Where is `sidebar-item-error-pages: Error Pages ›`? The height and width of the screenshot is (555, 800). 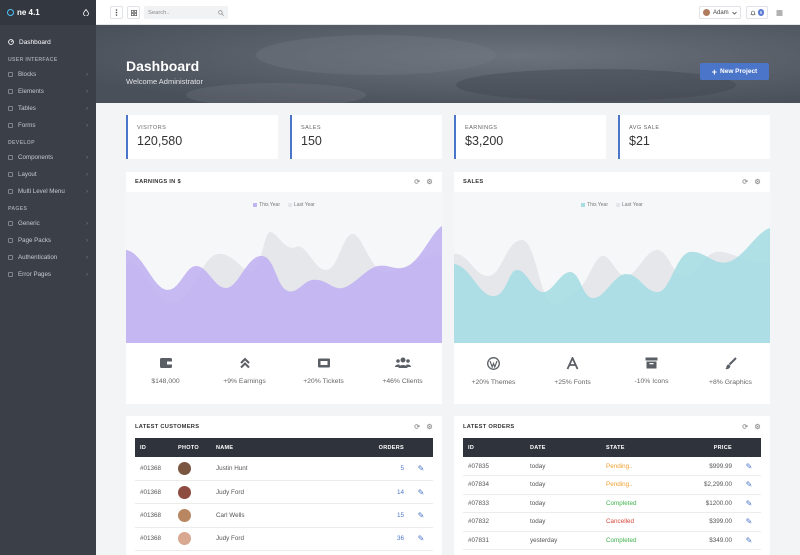 sidebar-item-error-pages: Error Pages › is located at coordinates (48, 274).